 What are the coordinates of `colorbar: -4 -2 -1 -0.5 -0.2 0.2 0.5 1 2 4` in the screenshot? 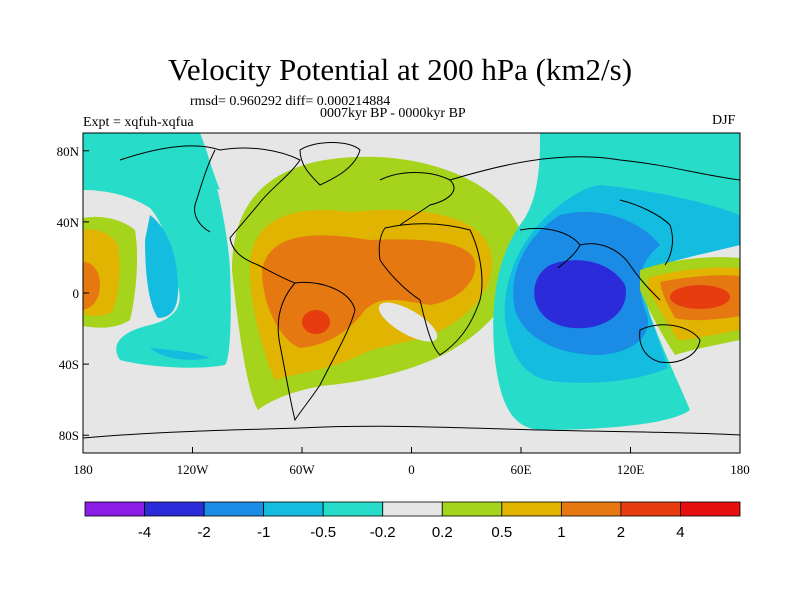 It's located at (412, 521).